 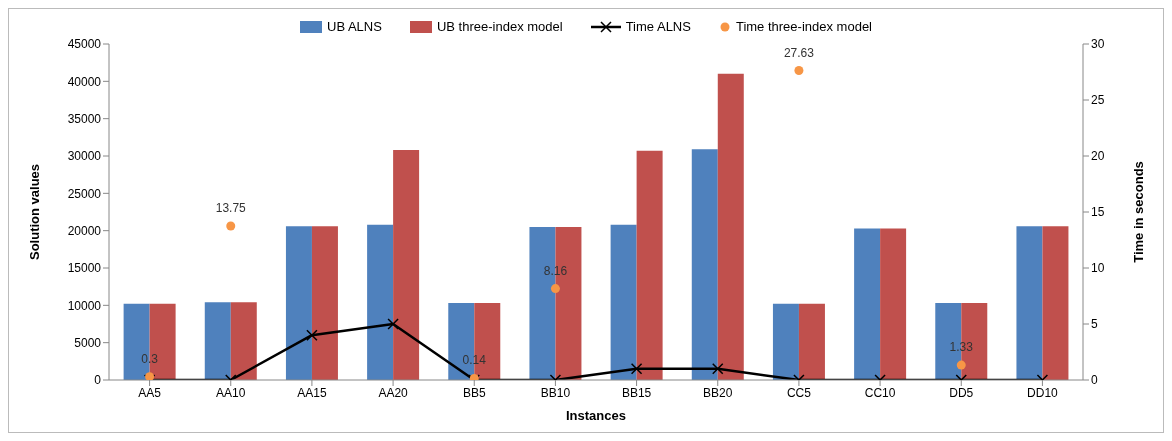 I want to click on legend-label: Time ALNS, so click(x=658, y=26).